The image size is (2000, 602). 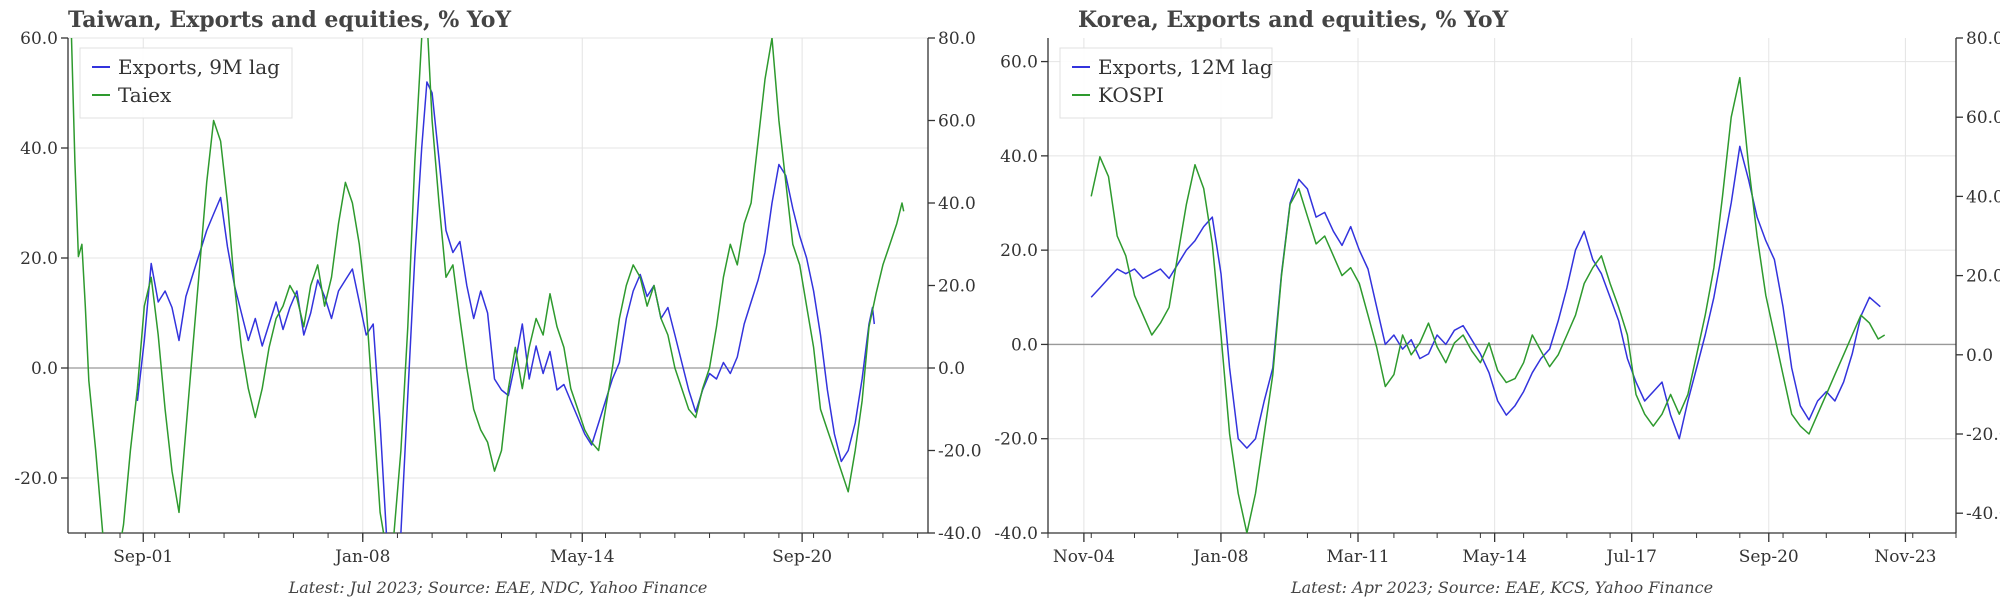 What do you see at coordinates (1357, 557) in the screenshot?
I see `x-tick-label: Mar-11` at bounding box center [1357, 557].